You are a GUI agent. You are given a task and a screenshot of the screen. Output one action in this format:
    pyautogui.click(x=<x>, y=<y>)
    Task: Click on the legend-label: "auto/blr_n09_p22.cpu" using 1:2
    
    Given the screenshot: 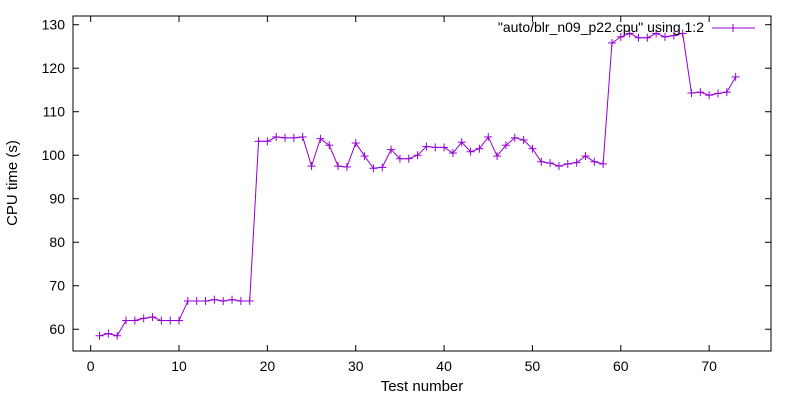 What is the action you would take?
    pyautogui.click(x=601, y=27)
    